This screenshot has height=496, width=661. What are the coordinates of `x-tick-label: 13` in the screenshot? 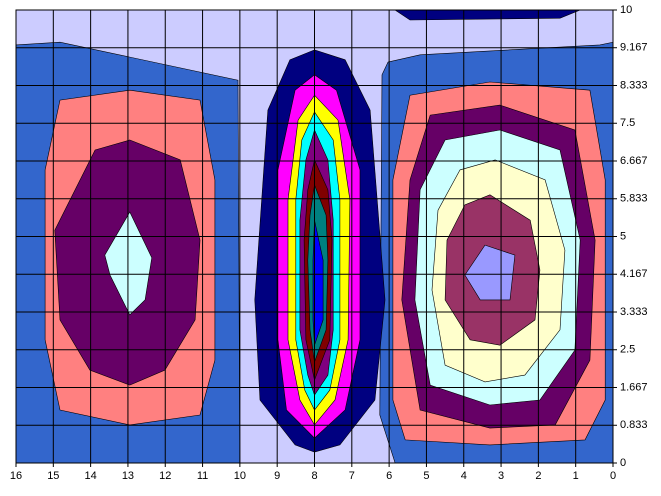 It's located at (128, 476).